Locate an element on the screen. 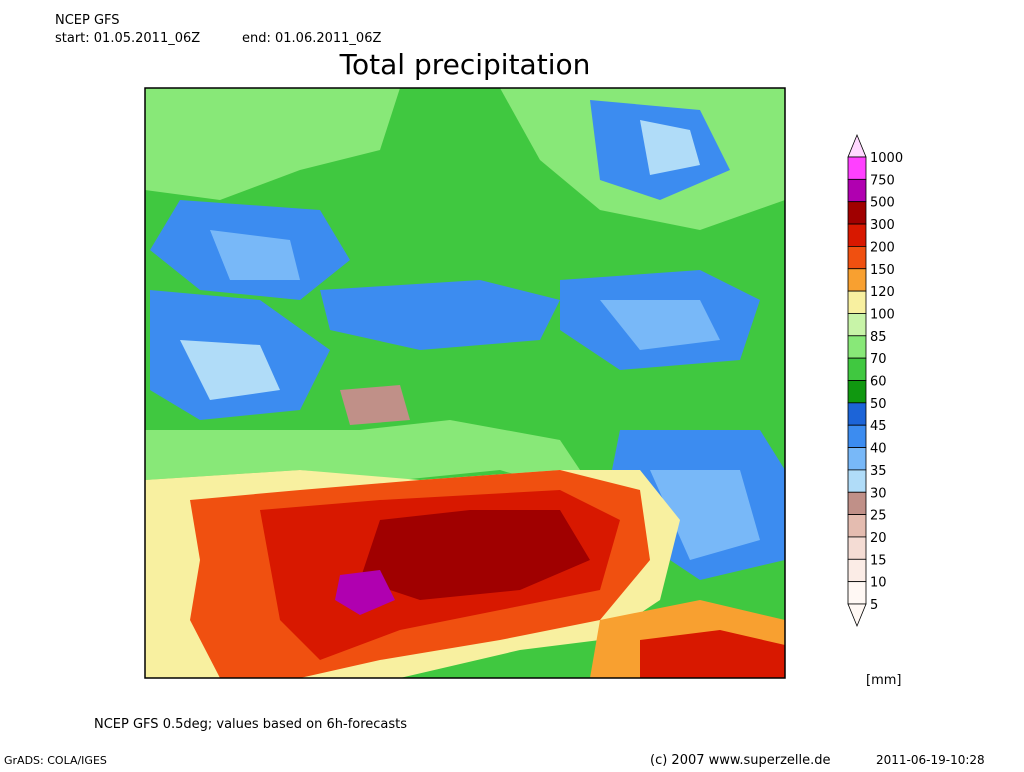 The image size is (1024, 772). legend-label: 300 is located at coordinates (882, 225).